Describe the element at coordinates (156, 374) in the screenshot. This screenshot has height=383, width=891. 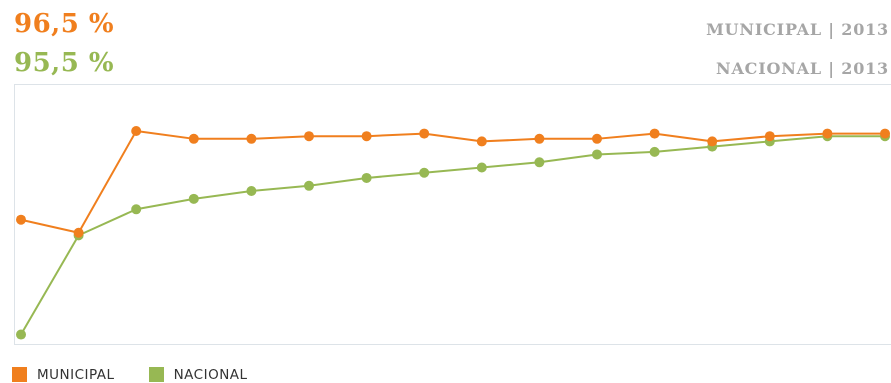
I see `legend-swatch-nacional` at that location.